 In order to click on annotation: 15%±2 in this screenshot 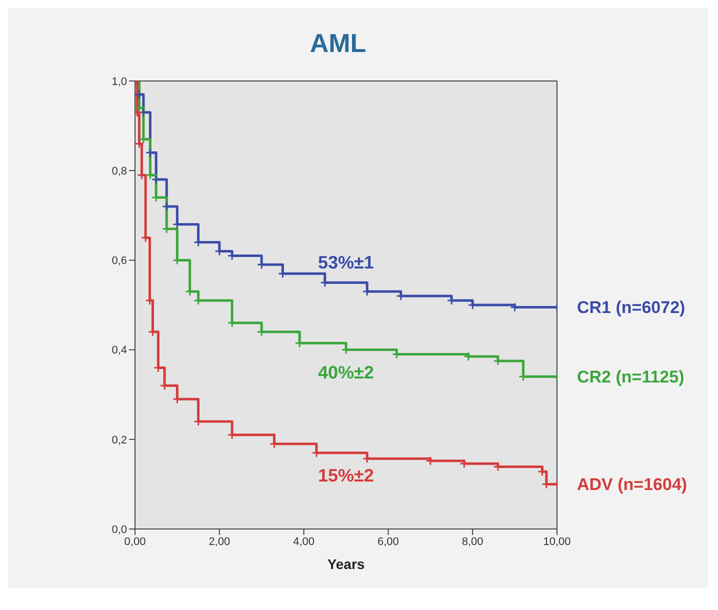, I will do `click(346, 476)`.